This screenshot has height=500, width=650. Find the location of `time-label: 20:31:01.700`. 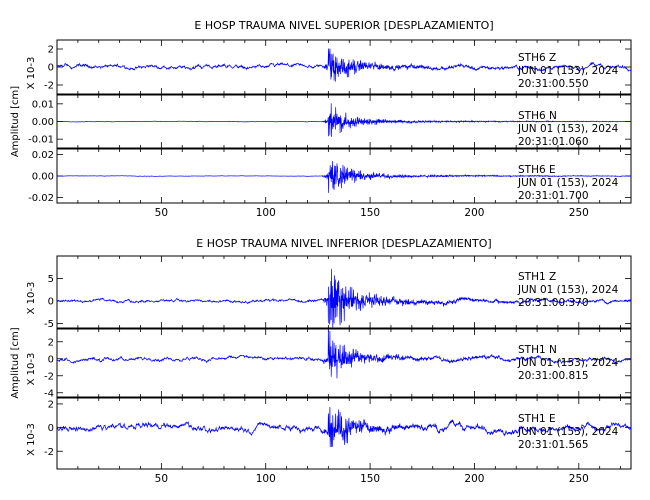

time-label: 20:31:01.700 is located at coordinates (553, 196).